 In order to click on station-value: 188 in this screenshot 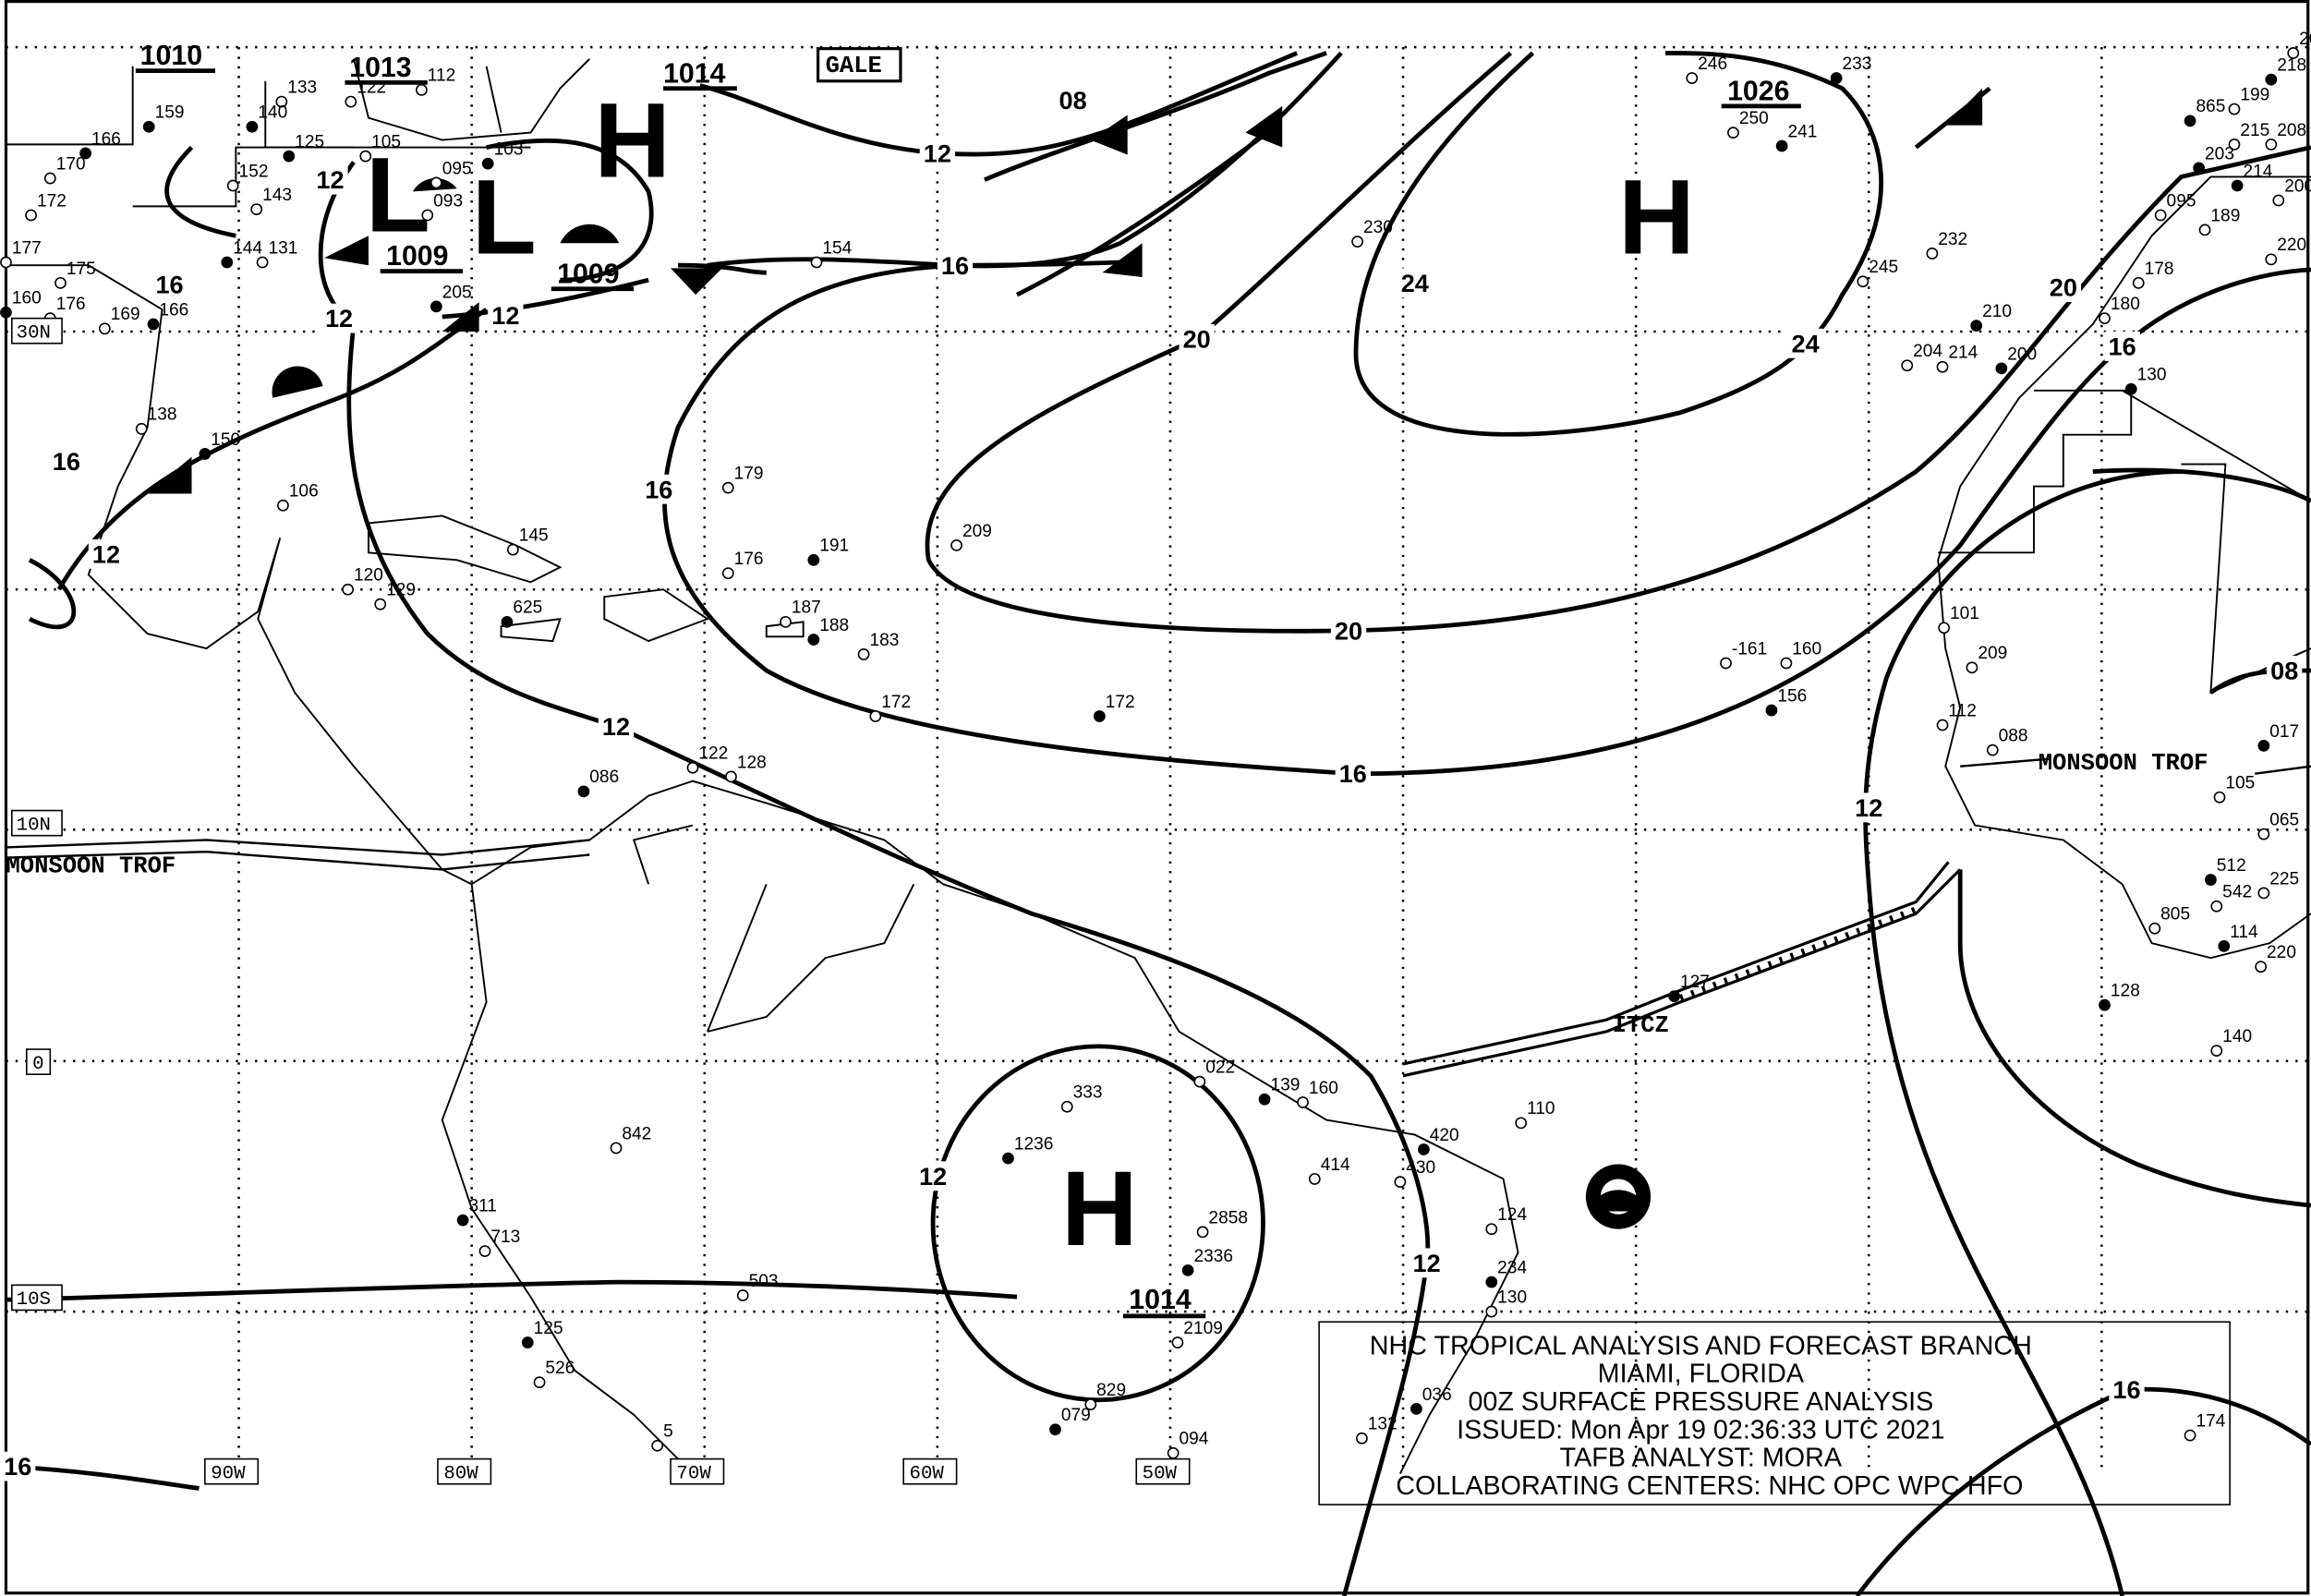, I will do `click(834, 625)`.